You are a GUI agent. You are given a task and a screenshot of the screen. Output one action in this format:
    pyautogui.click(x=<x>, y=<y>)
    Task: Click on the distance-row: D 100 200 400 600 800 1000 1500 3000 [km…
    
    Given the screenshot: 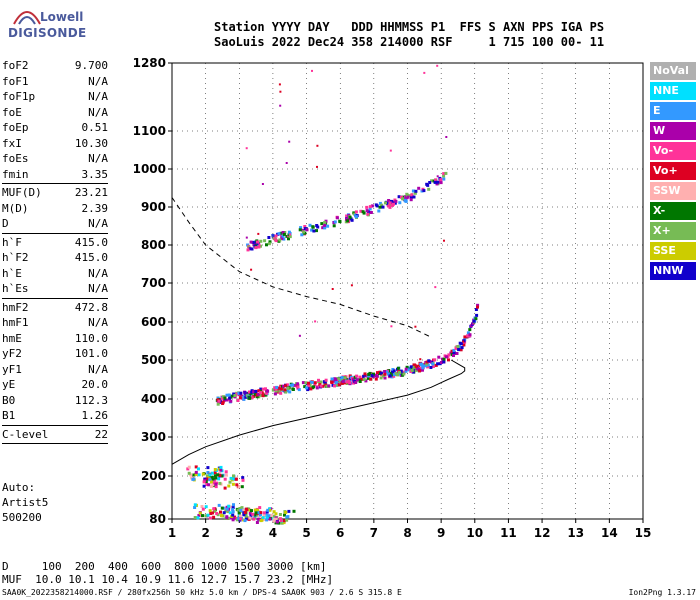 What is the action you would take?
    pyautogui.click(x=164, y=566)
    